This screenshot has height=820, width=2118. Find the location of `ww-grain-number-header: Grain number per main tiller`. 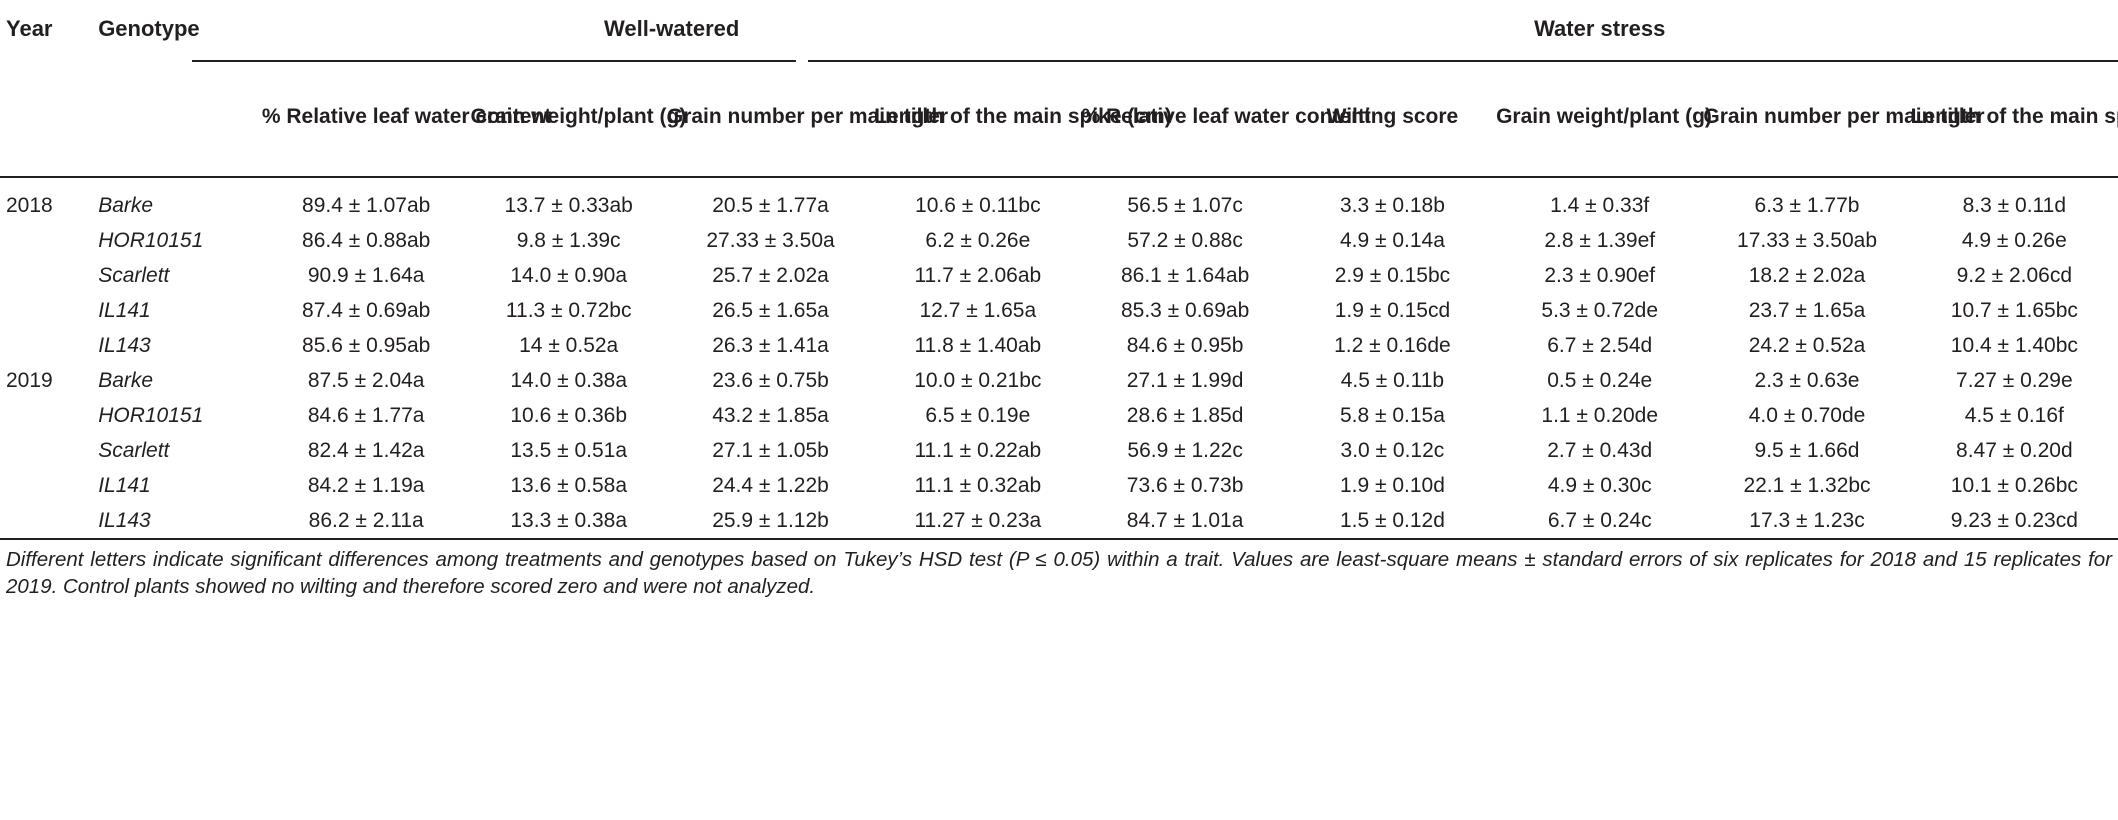

ww-grain-number-header: Grain number per main tiller is located at coordinates (807, 116).